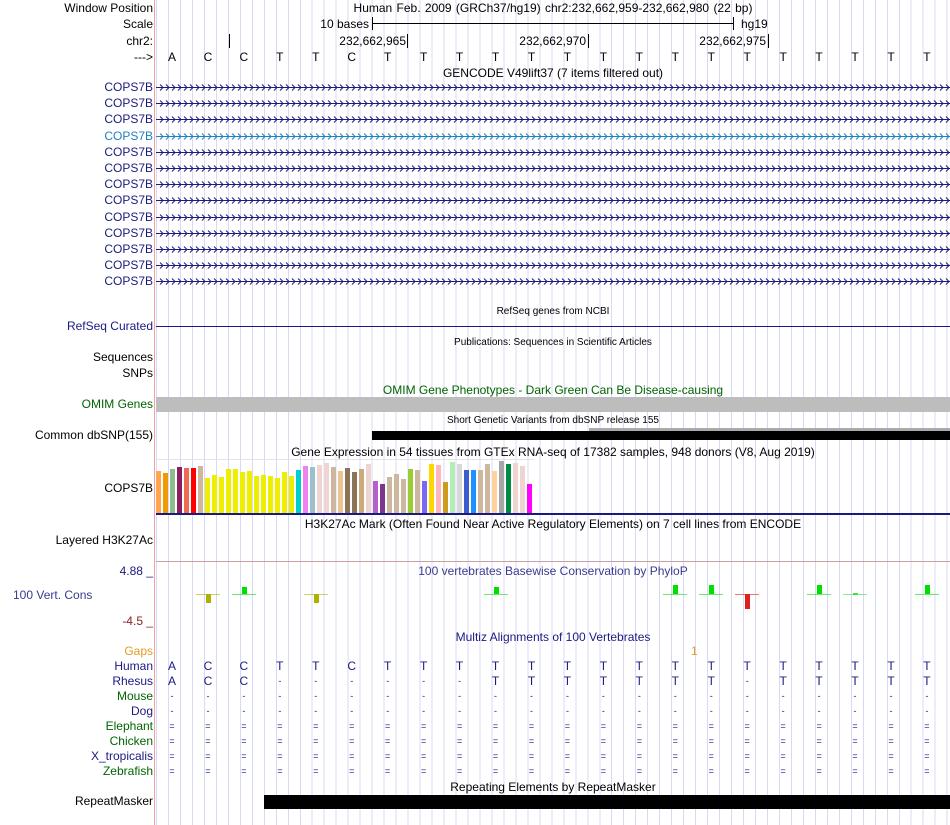  What do you see at coordinates (137, 373) in the screenshot?
I see `publications-snps-label: SNPs` at bounding box center [137, 373].